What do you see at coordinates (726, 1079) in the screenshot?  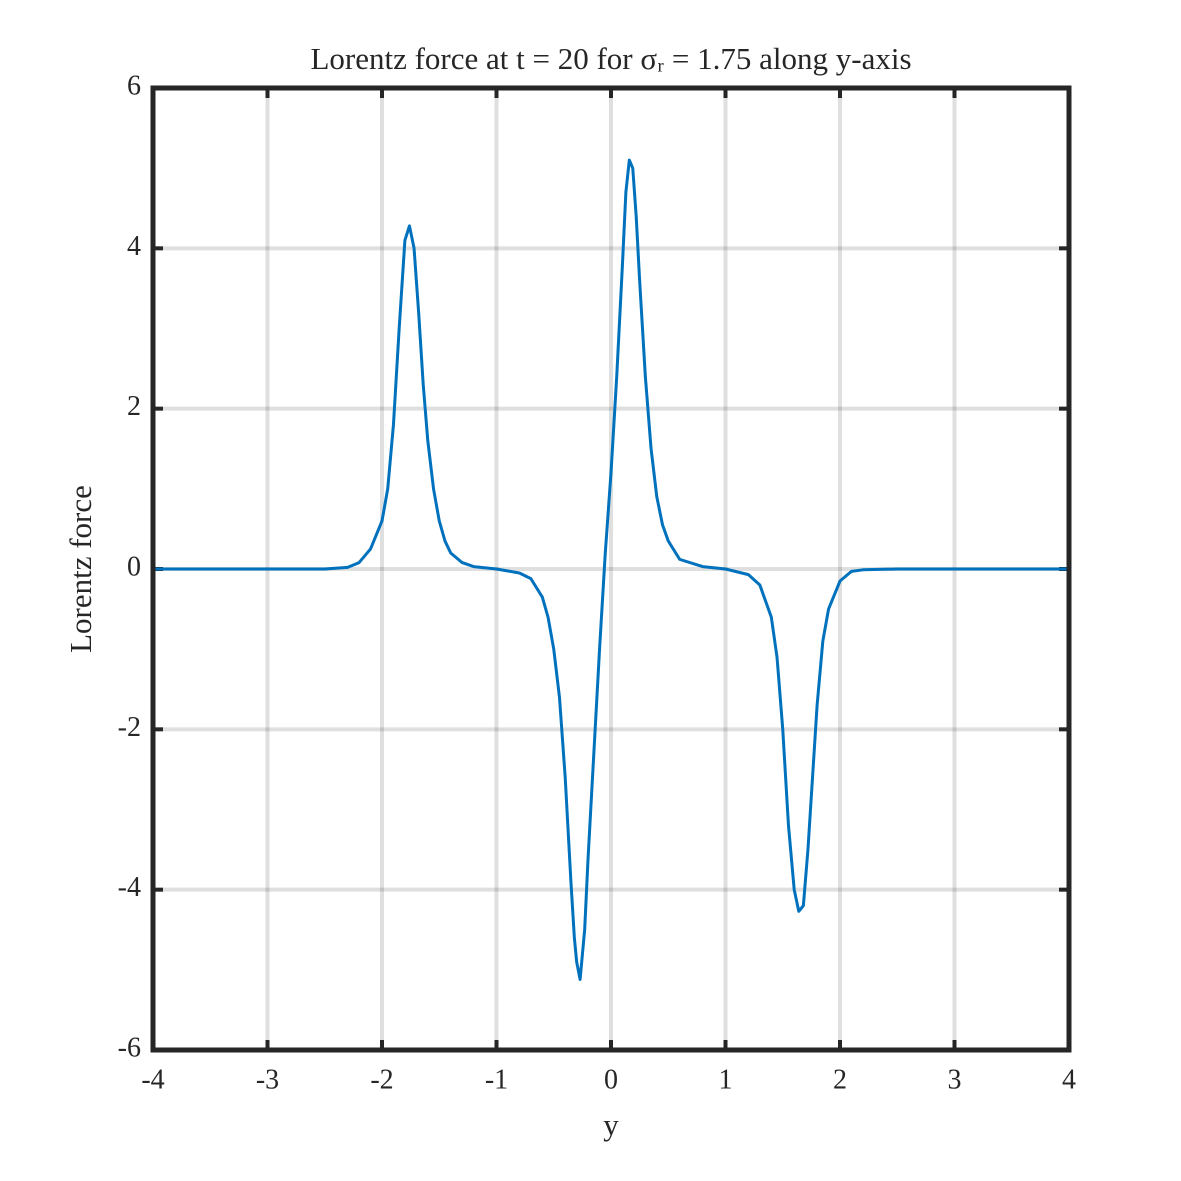 I see `x-tick-label: 1` at bounding box center [726, 1079].